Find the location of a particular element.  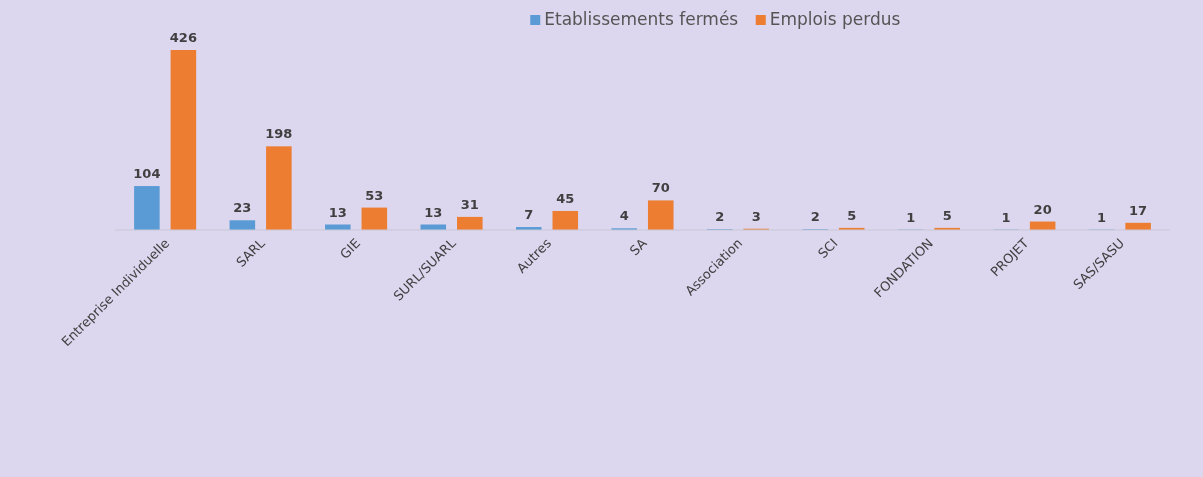

data-label: 198 is located at coordinates (279, 134).